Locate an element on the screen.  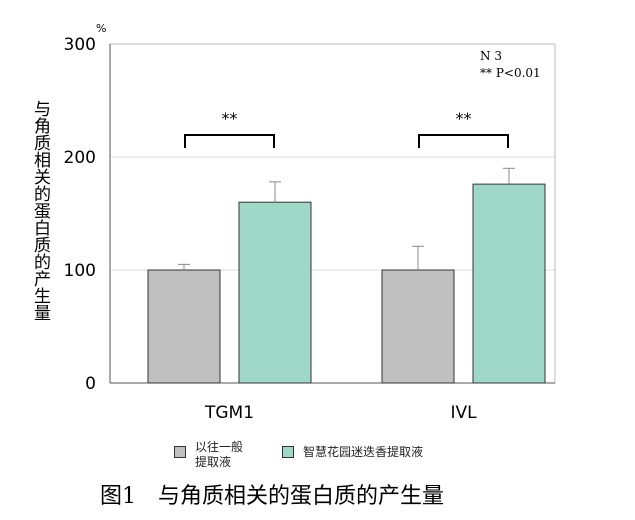
y-axis-label: 与角质相关的蛋白质的产生量 is located at coordinates (40, 210).